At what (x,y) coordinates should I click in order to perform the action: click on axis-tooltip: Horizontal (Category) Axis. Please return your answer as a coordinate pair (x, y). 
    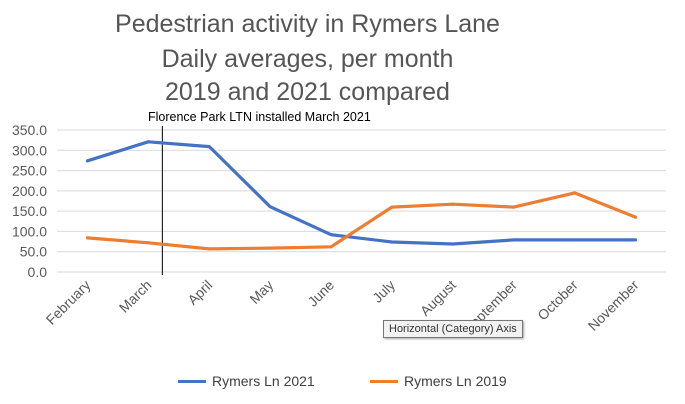
    Looking at the image, I should click on (453, 329).